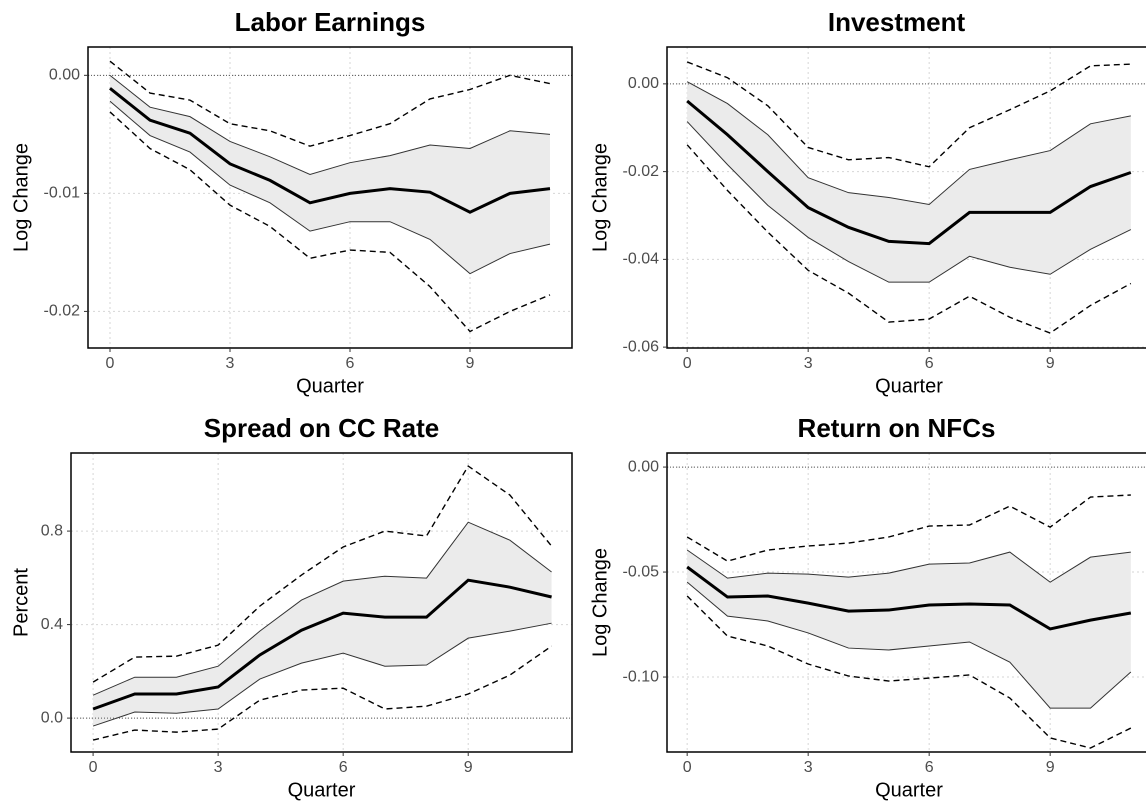 The image size is (1146, 803). Describe the element at coordinates (641, 346) in the screenshot. I see `y-tick-label: -0.06` at that location.